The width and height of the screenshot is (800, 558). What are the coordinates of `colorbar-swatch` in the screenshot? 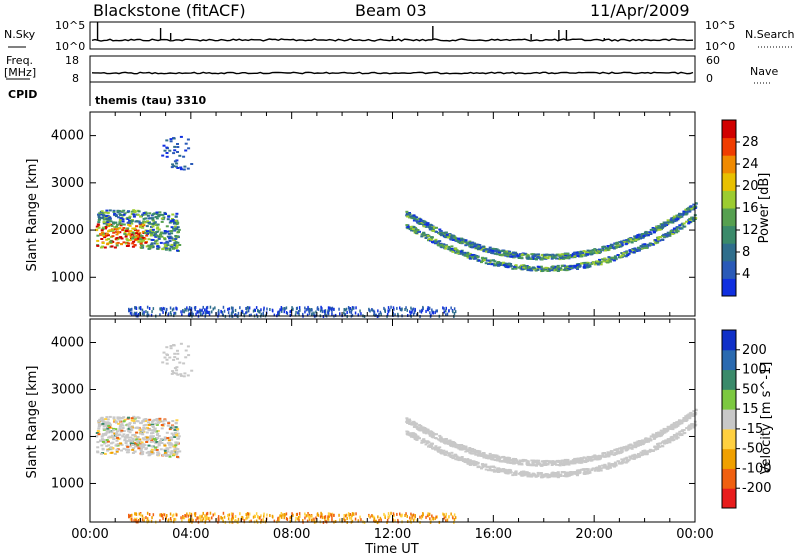 It's located at (729, 129).